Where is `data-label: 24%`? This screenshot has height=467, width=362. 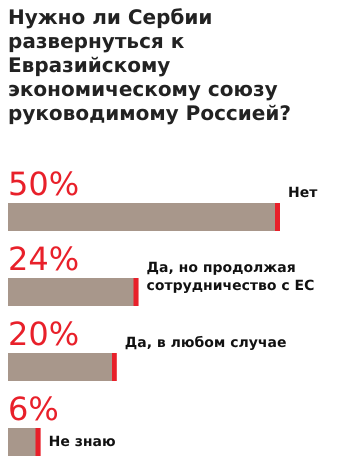 data-label: 24% is located at coordinates (44, 259).